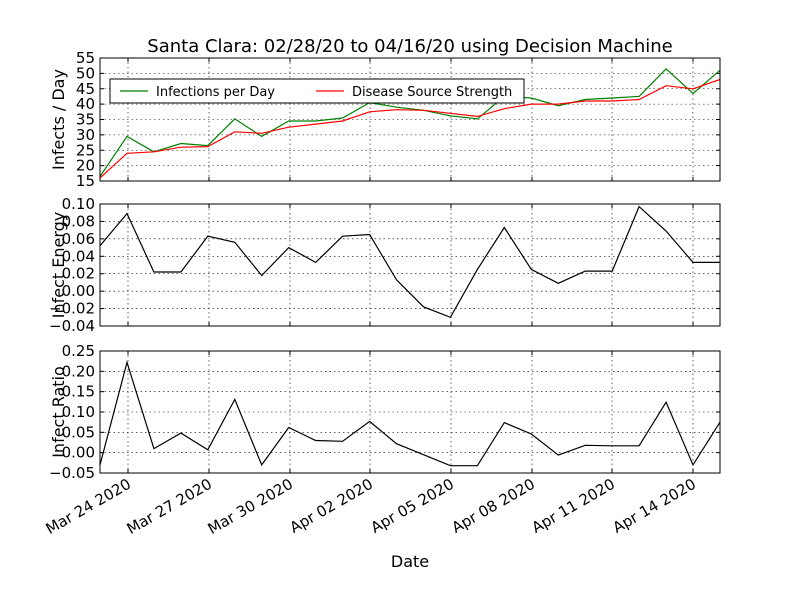 The image size is (800, 591). What do you see at coordinates (85, 135) in the screenshot?
I see `y-tick-label: 30` at bounding box center [85, 135].